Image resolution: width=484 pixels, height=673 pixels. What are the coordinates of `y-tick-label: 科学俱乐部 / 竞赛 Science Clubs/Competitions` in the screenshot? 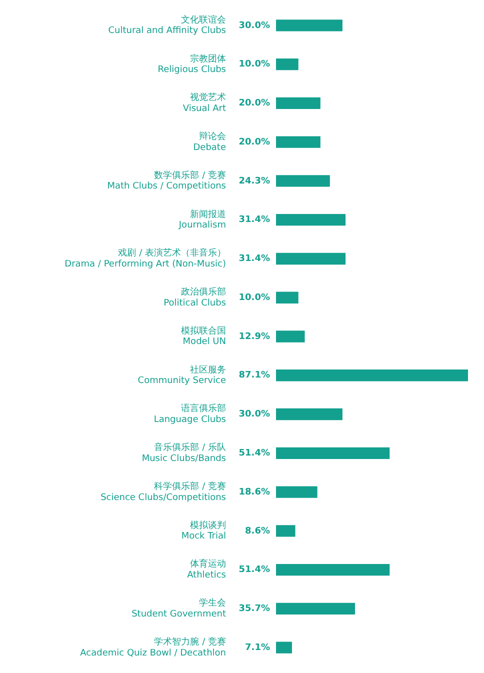 It's located at (163, 491).